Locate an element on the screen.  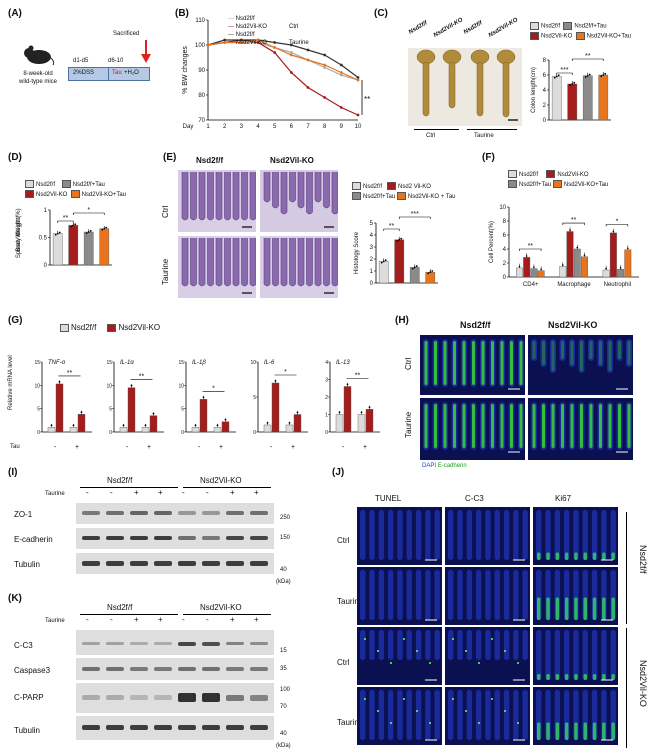
panel-label-a: (A) is located at coordinates (15, 13).